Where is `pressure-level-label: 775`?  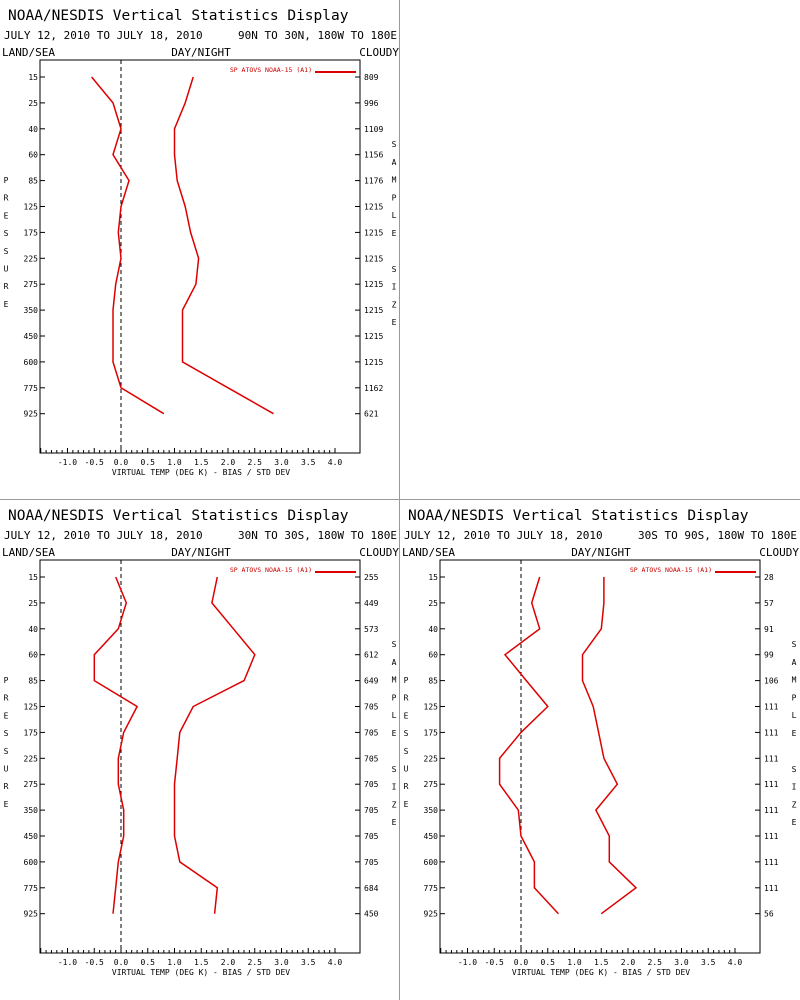
pressure-level-label: 775 is located at coordinates (431, 888).